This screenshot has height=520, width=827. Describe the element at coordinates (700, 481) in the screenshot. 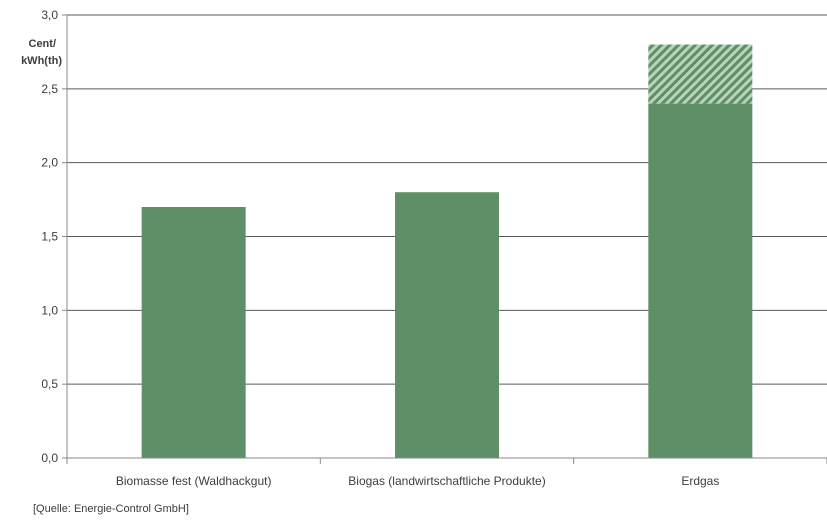

I see `x-category-label: Erdgas` at that location.